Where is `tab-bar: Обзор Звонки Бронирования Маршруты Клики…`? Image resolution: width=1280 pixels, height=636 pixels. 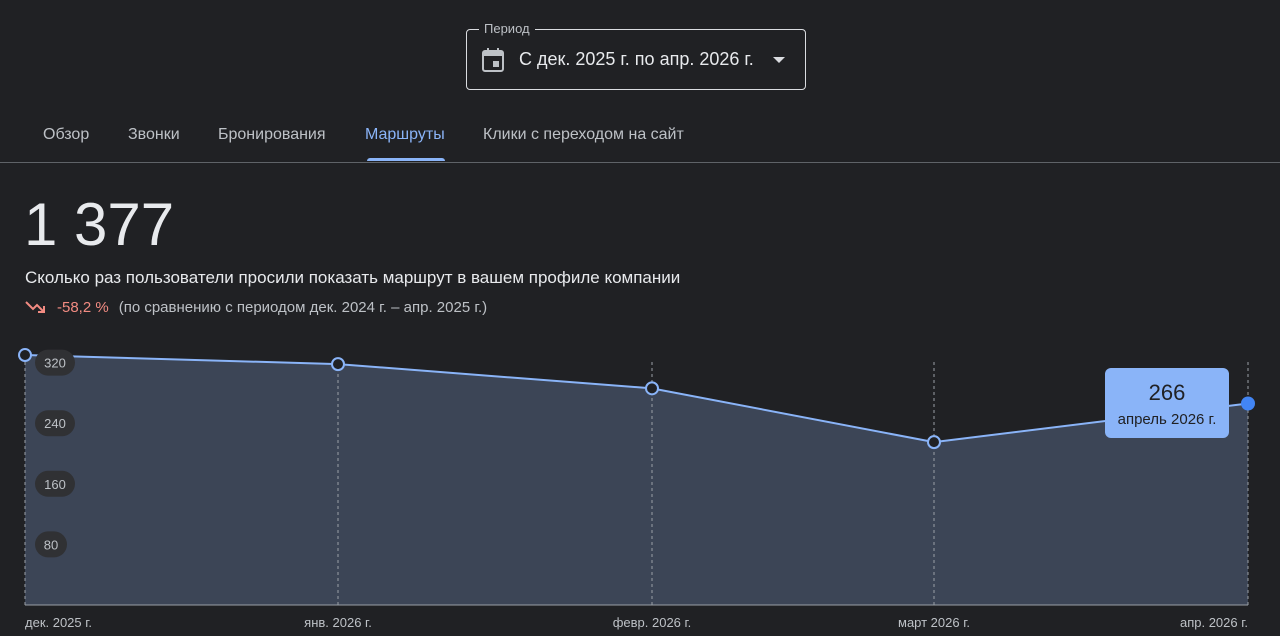 tab-bar: Обзор Звонки Бронирования Маршруты Клики… is located at coordinates (640, 136).